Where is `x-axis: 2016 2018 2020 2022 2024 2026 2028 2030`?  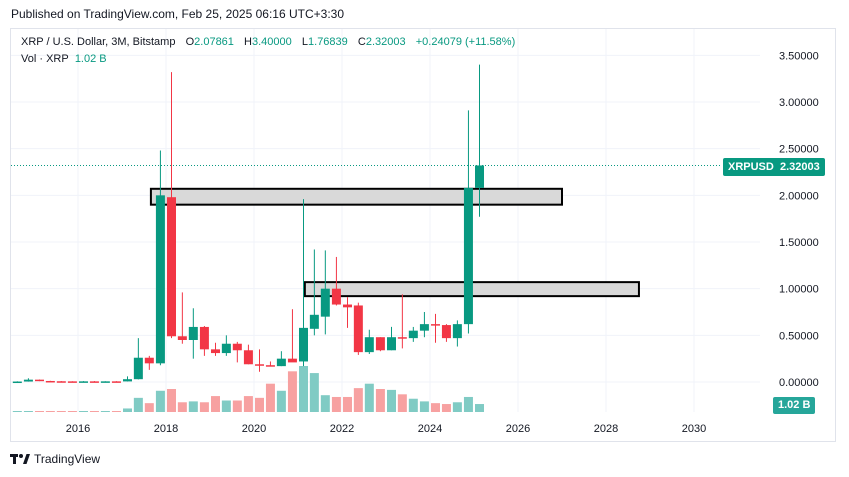
x-axis: 2016 2018 2020 2022 2024 2026 2028 2030 is located at coordinates (386, 429).